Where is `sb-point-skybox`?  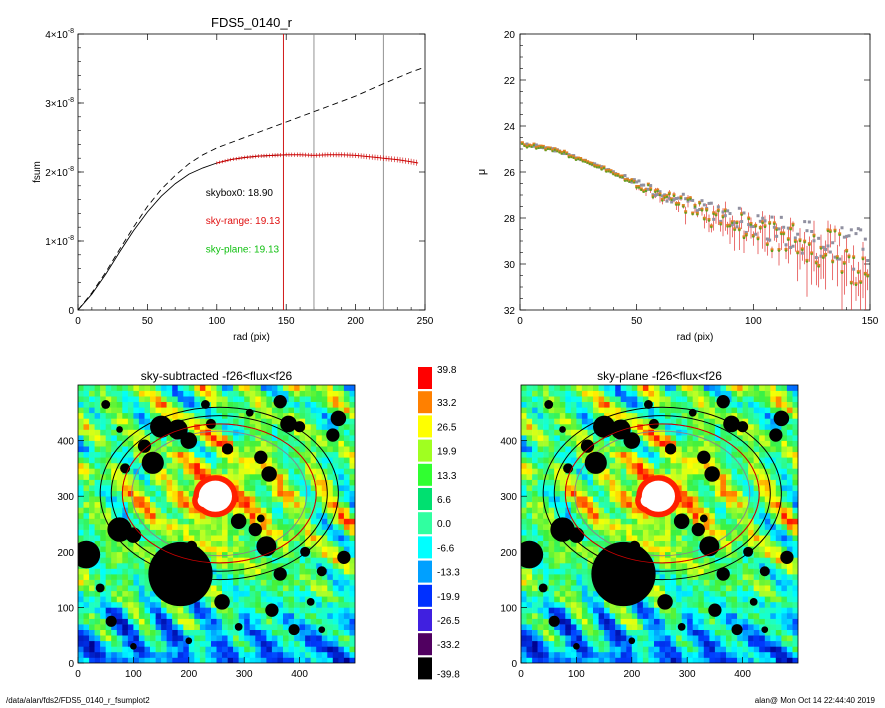
sb-point-skybox is located at coordinates (730, 214).